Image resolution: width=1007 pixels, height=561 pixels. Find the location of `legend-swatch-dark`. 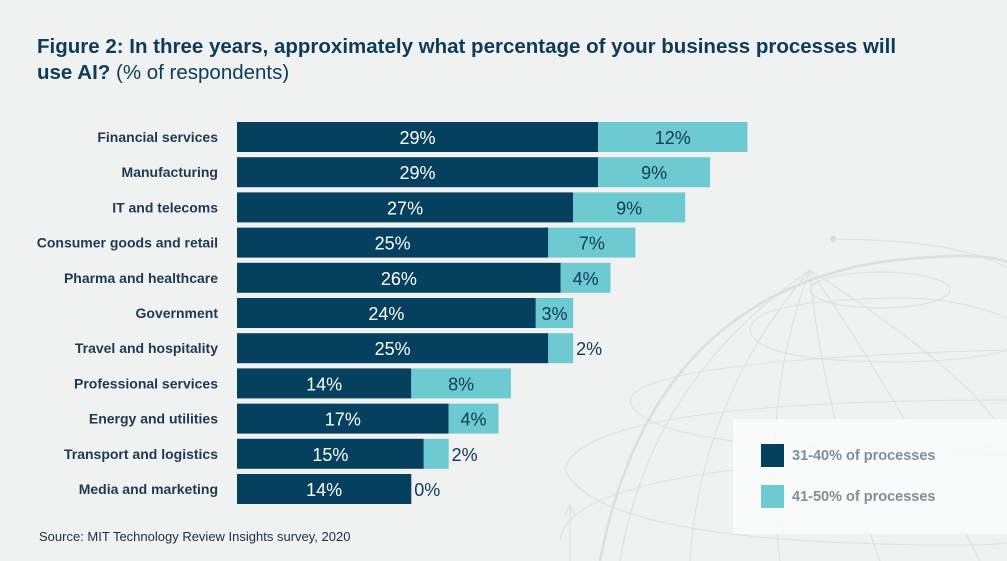

legend-swatch-dark is located at coordinates (772, 455).